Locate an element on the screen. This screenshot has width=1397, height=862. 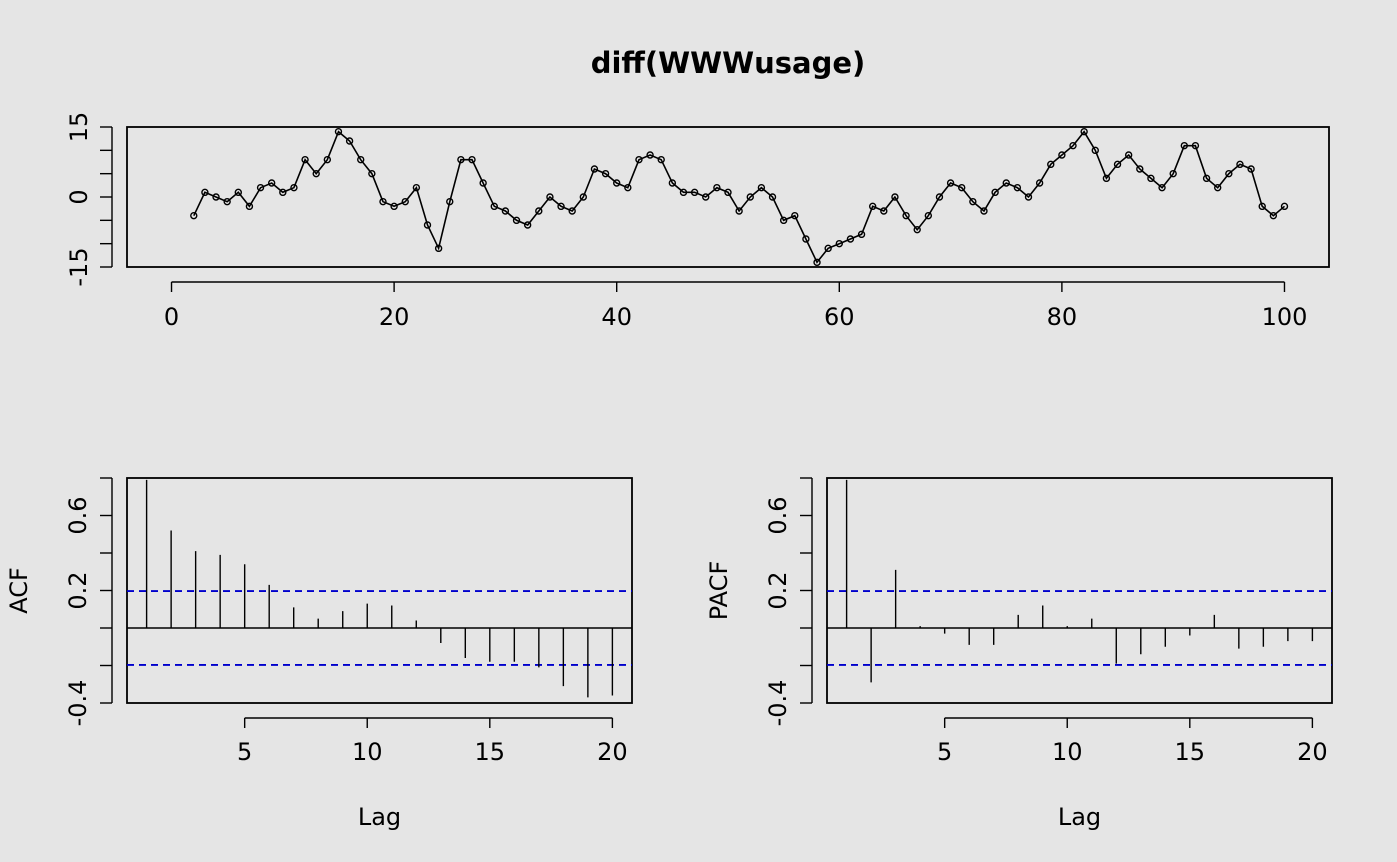
chart-title: diff(WWWusage) is located at coordinates (728, 63).